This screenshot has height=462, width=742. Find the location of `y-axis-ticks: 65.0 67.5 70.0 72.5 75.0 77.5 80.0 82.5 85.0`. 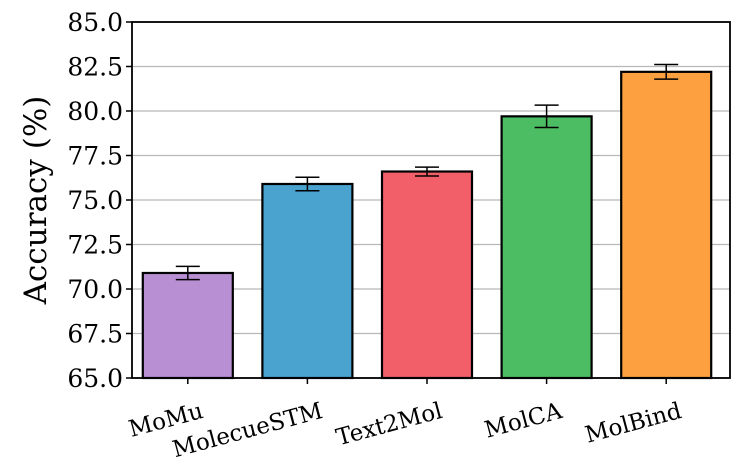

y-axis-ticks: 65.0 67.5 70.0 72.5 75.0 77.5 80.0 82.5 85.0 is located at coordinates (99, 200).